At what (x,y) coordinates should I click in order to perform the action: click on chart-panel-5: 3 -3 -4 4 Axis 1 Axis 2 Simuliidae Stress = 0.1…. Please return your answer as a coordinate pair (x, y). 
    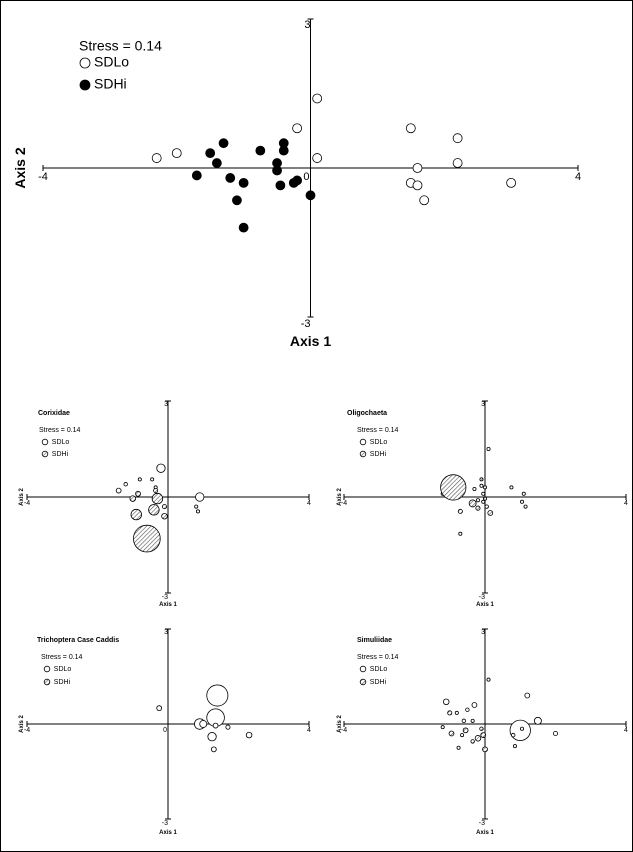
    Looking at the image, I should click on (482, 732).